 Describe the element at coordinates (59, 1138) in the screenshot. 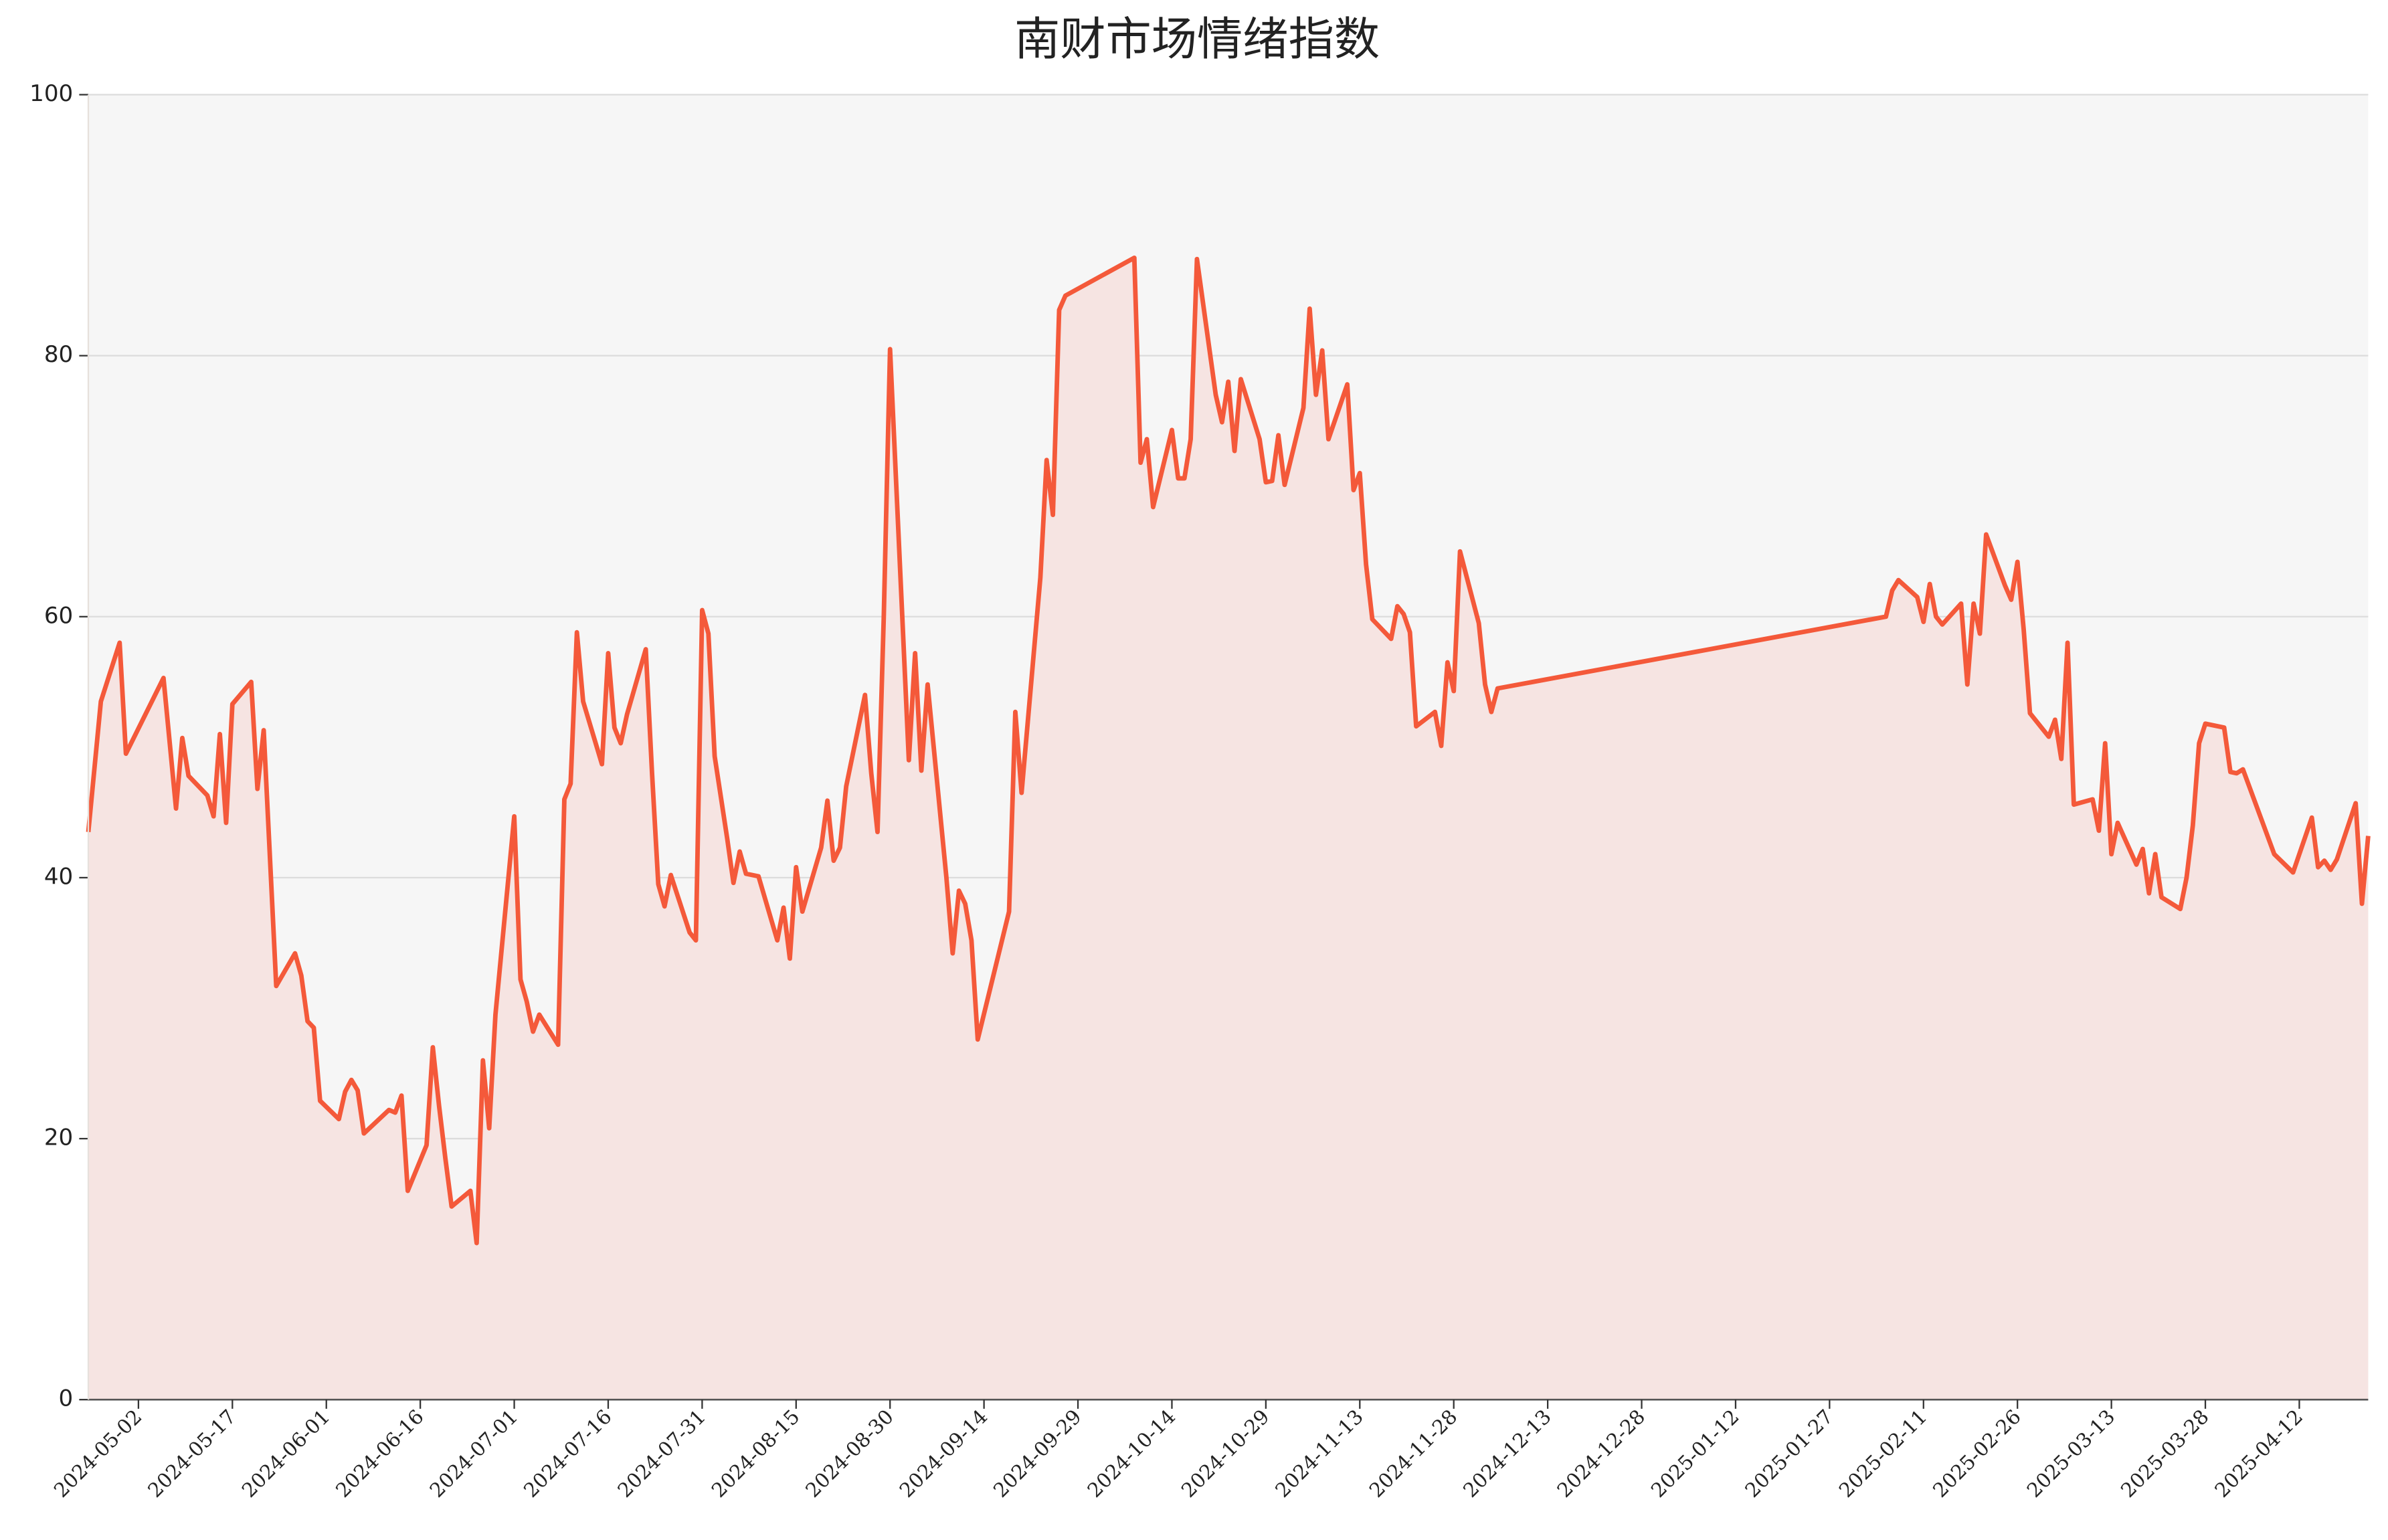

I see `y-tick-label: 20` at that location.